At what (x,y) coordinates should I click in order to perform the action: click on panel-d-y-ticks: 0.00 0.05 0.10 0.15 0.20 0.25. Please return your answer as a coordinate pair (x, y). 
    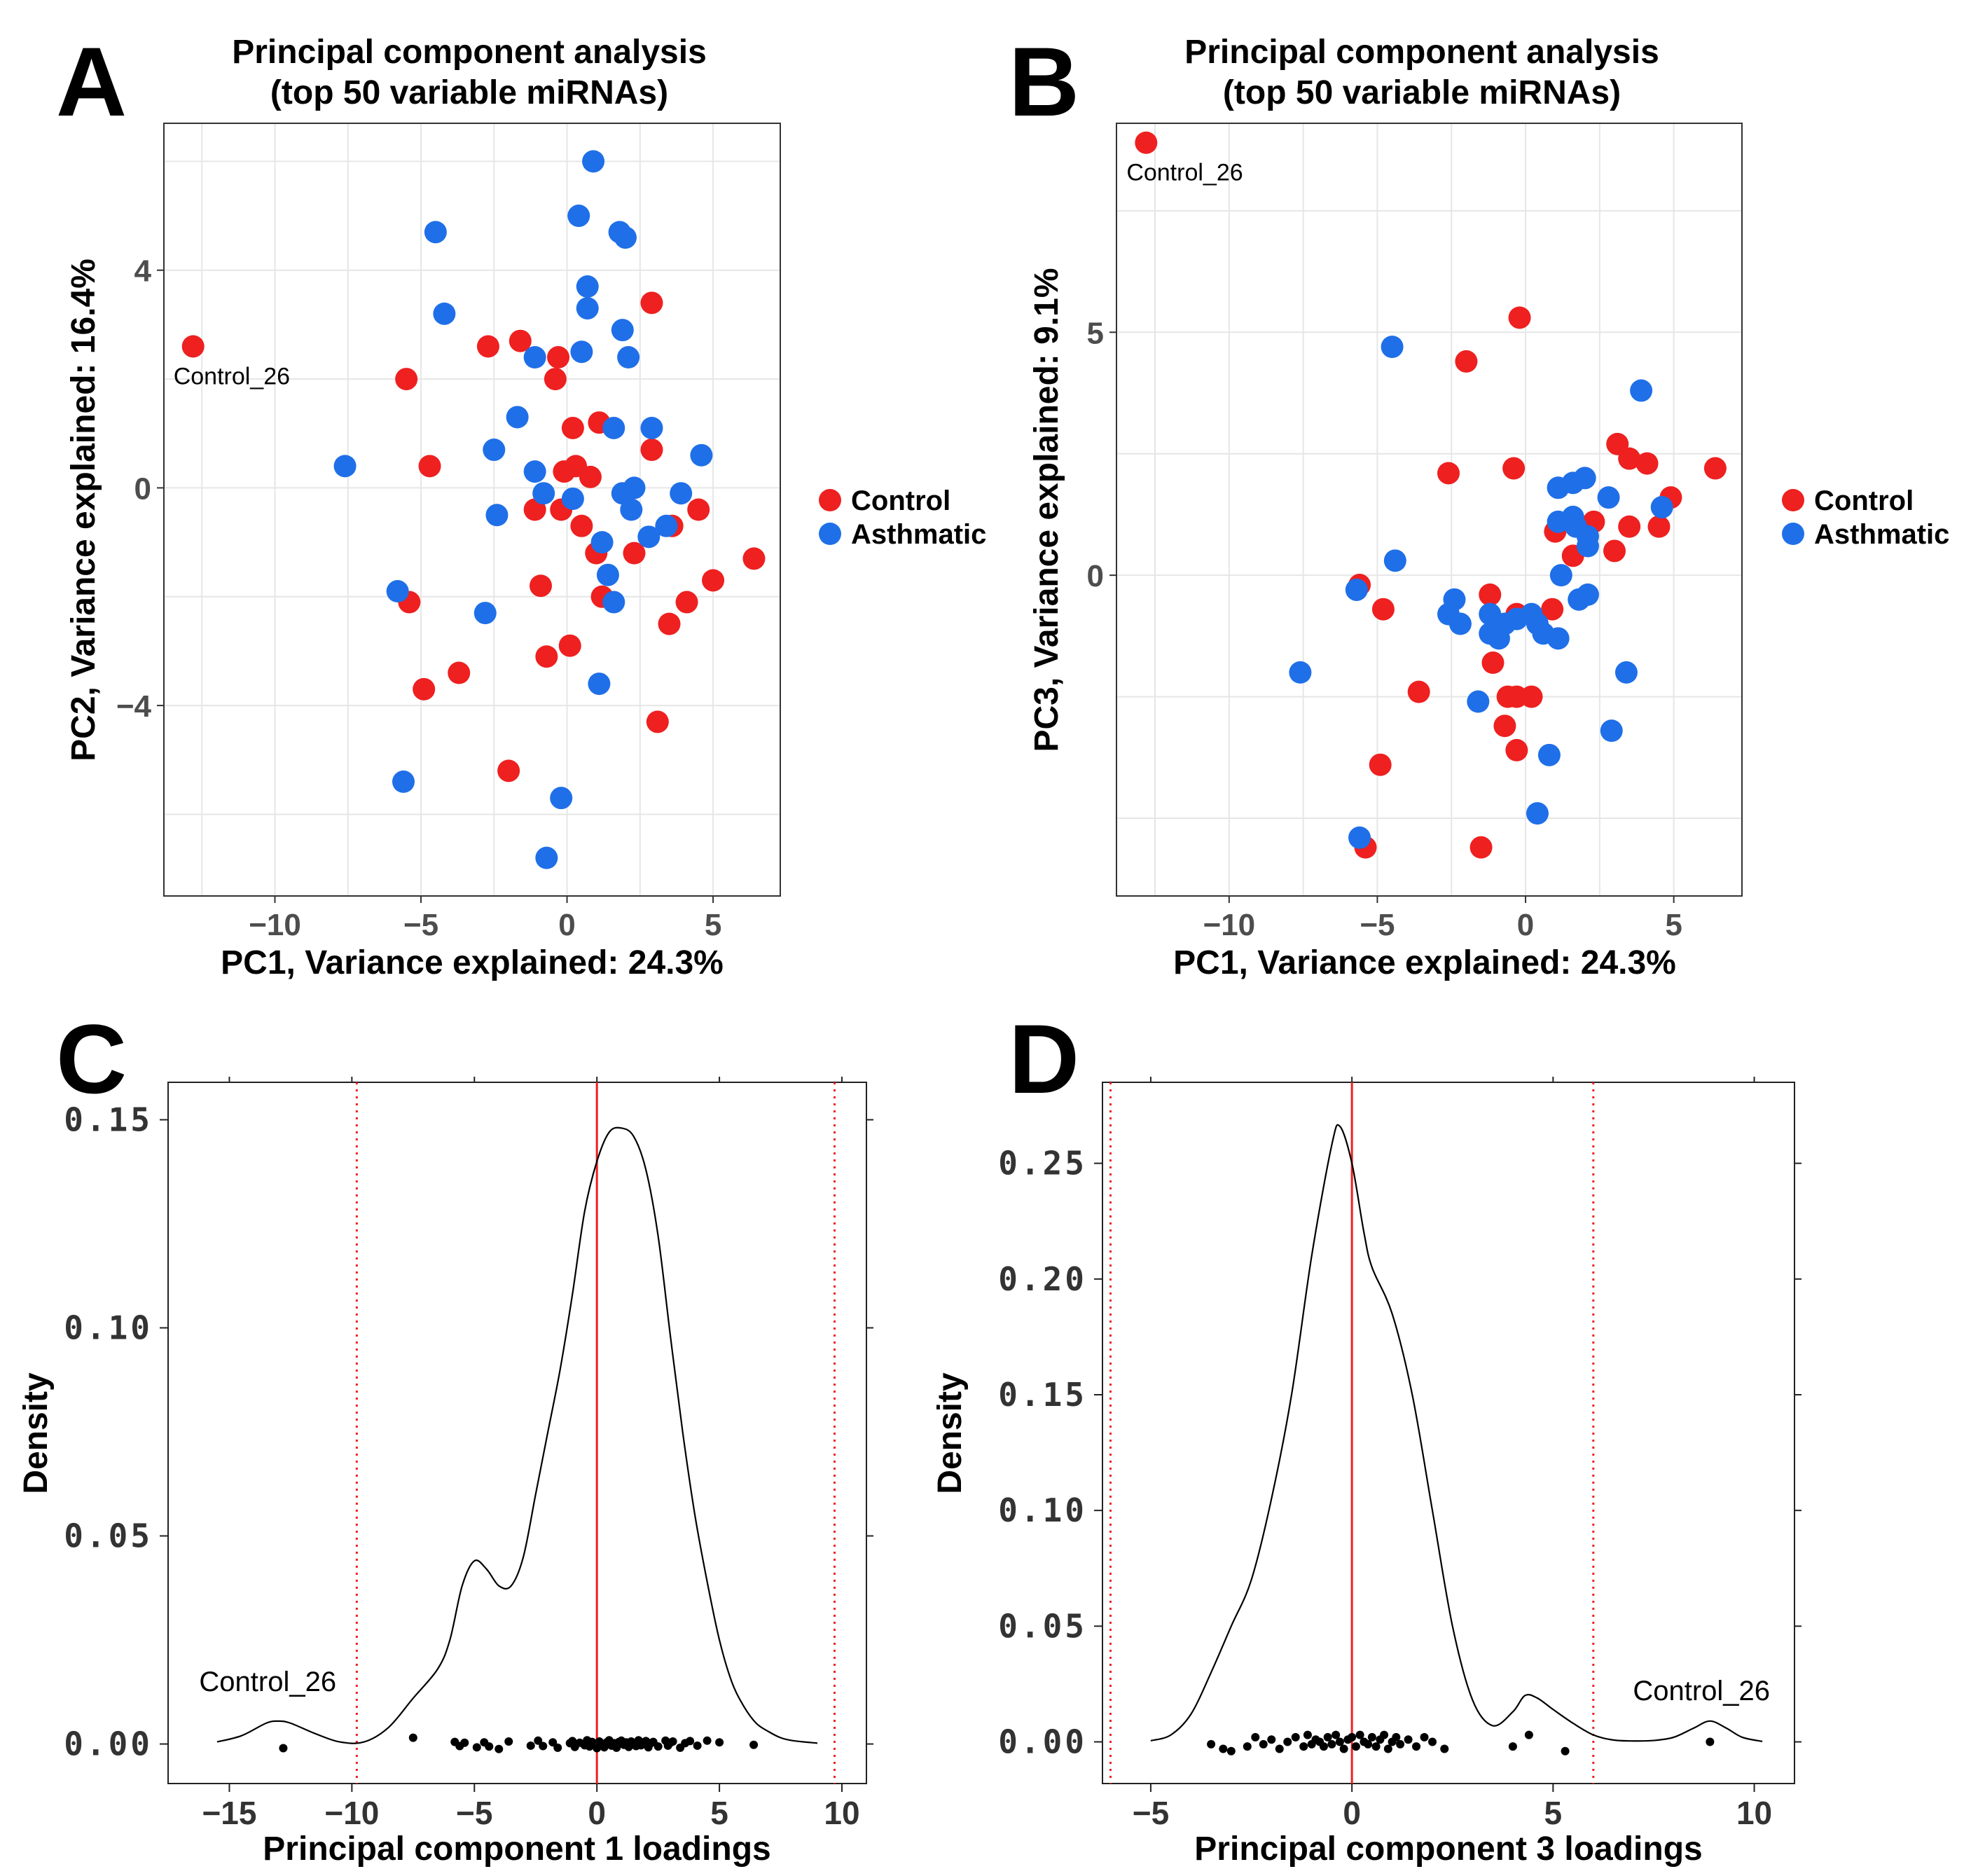
    Looking at the image, I should click on (1399, 1453).